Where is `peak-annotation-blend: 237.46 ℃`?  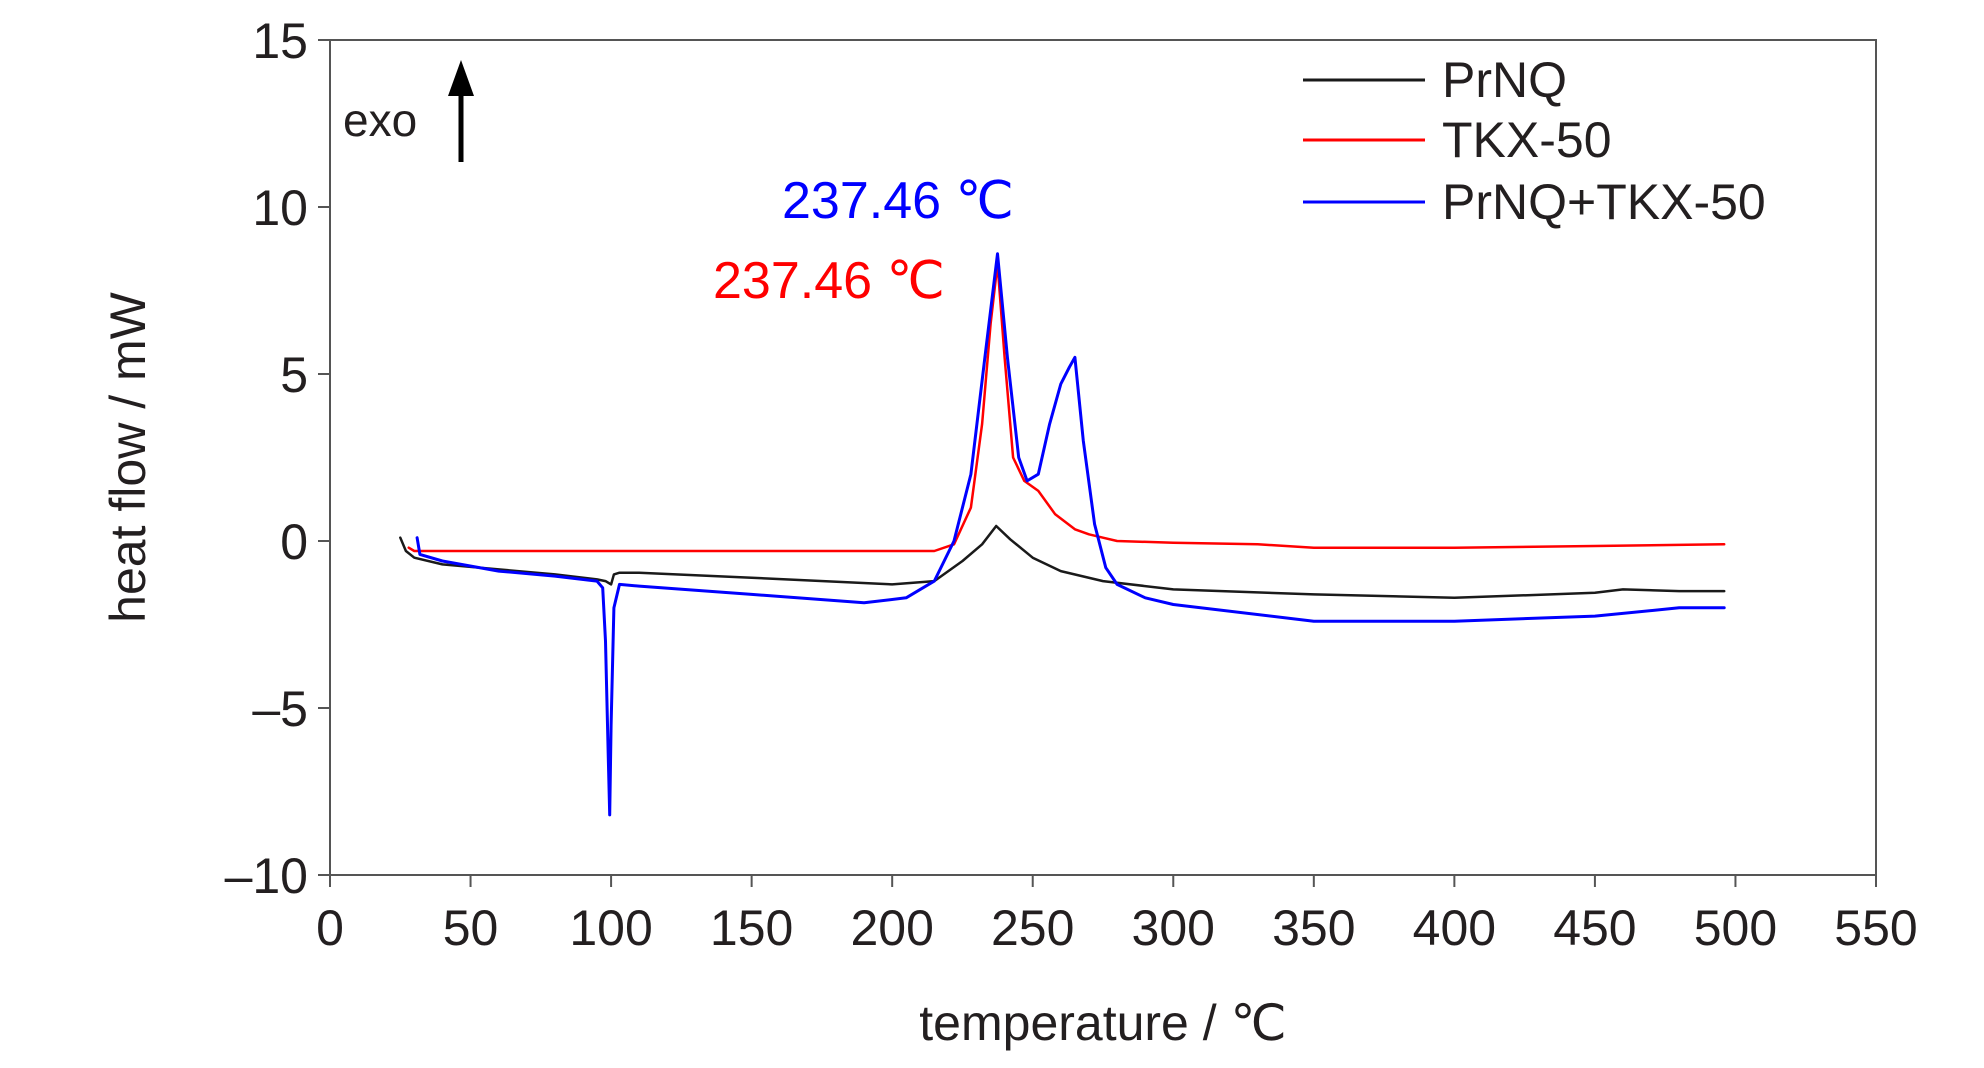 peak-annotation-blend: 237.46 ℃ is located at coordinates (898, 201).